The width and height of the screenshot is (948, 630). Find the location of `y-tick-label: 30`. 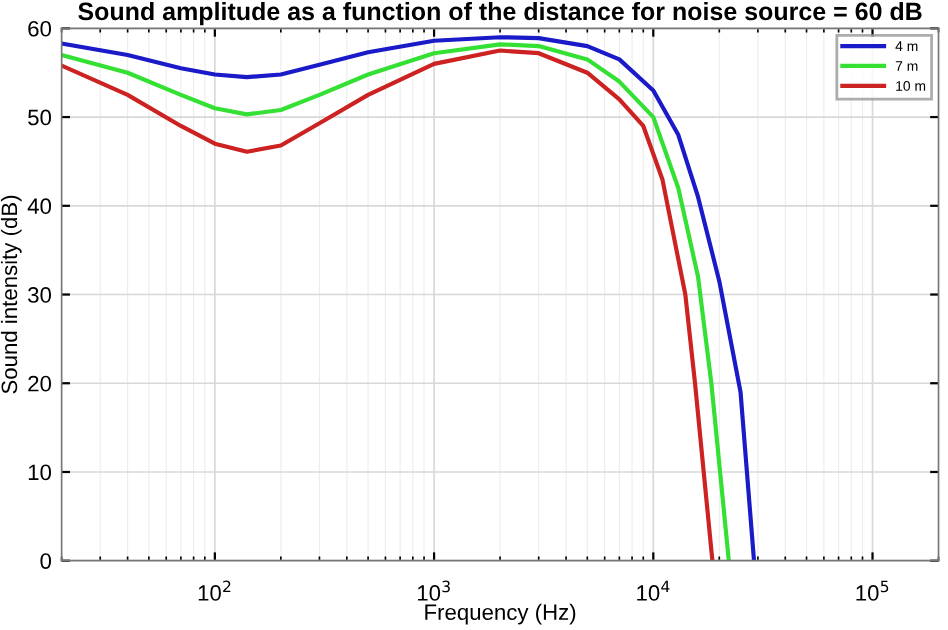

y-tick-label: 30 is located at coordinates (40, 295).